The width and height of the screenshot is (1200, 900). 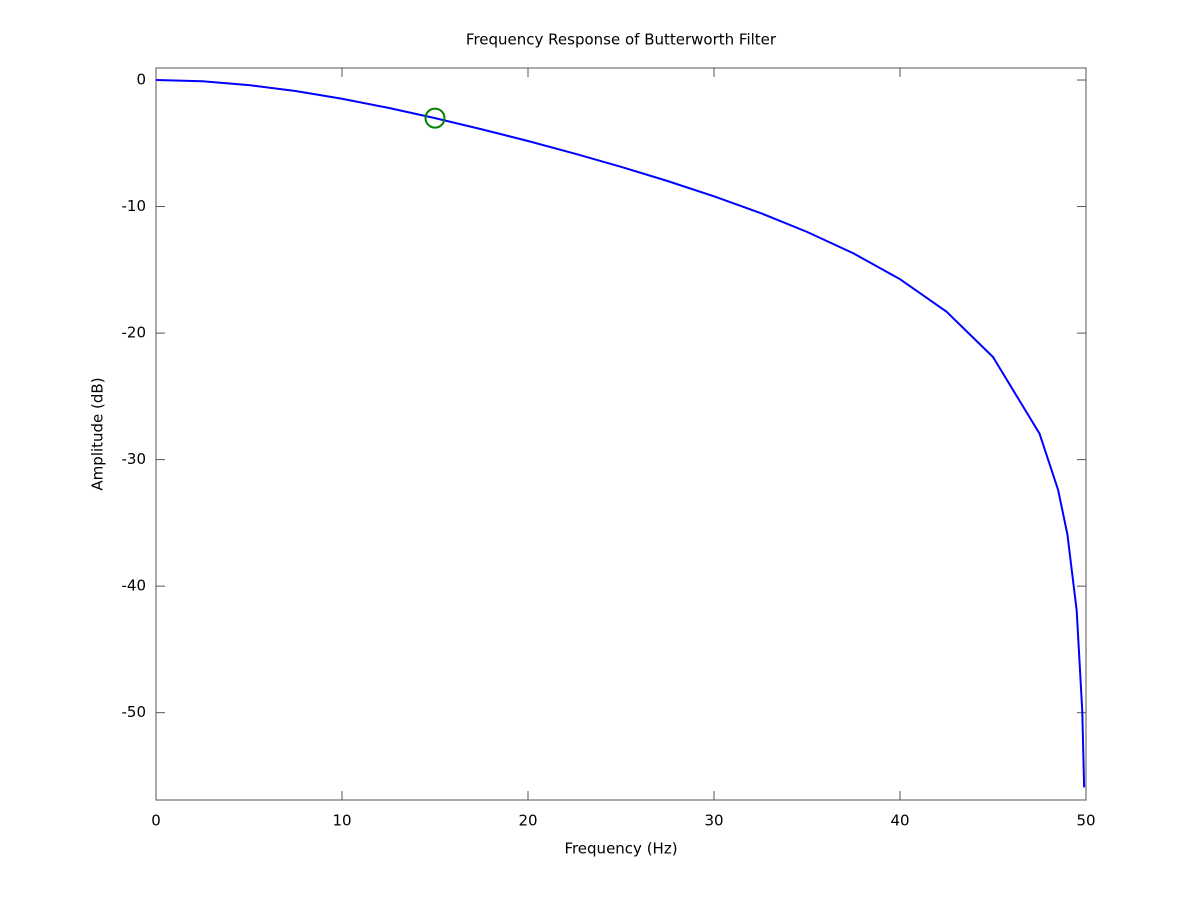 I want to click on y-tick-label: -50, so click(x=134, y=712).